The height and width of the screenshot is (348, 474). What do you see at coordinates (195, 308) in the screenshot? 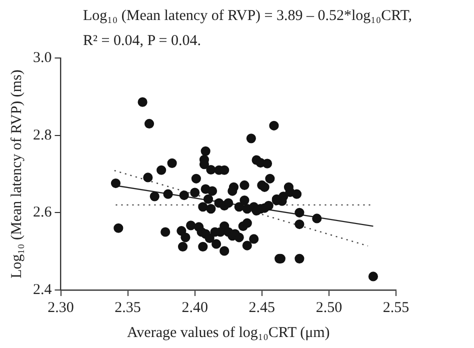
I see `x-tick-label: 2.40` at bounding box center [195, 308].